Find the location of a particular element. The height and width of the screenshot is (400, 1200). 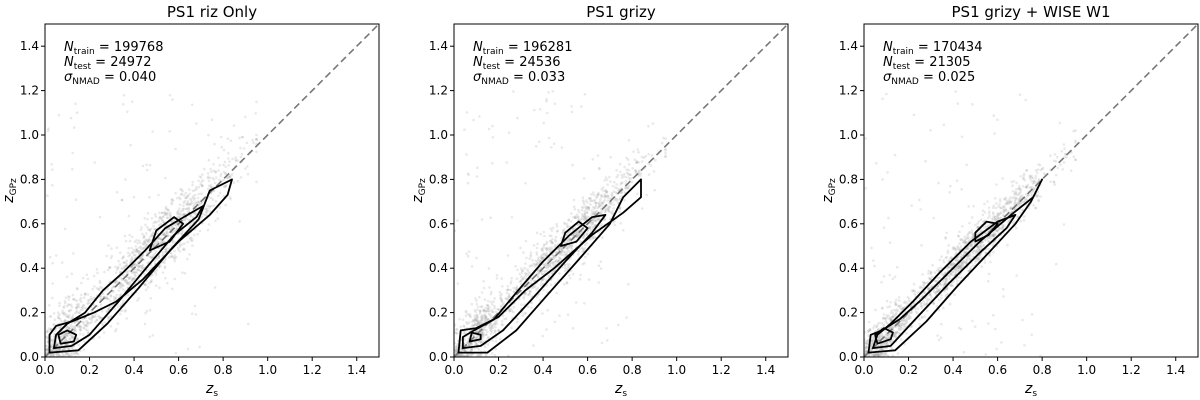

y-axis-label: zGPz is located at coordinates (829, 191).